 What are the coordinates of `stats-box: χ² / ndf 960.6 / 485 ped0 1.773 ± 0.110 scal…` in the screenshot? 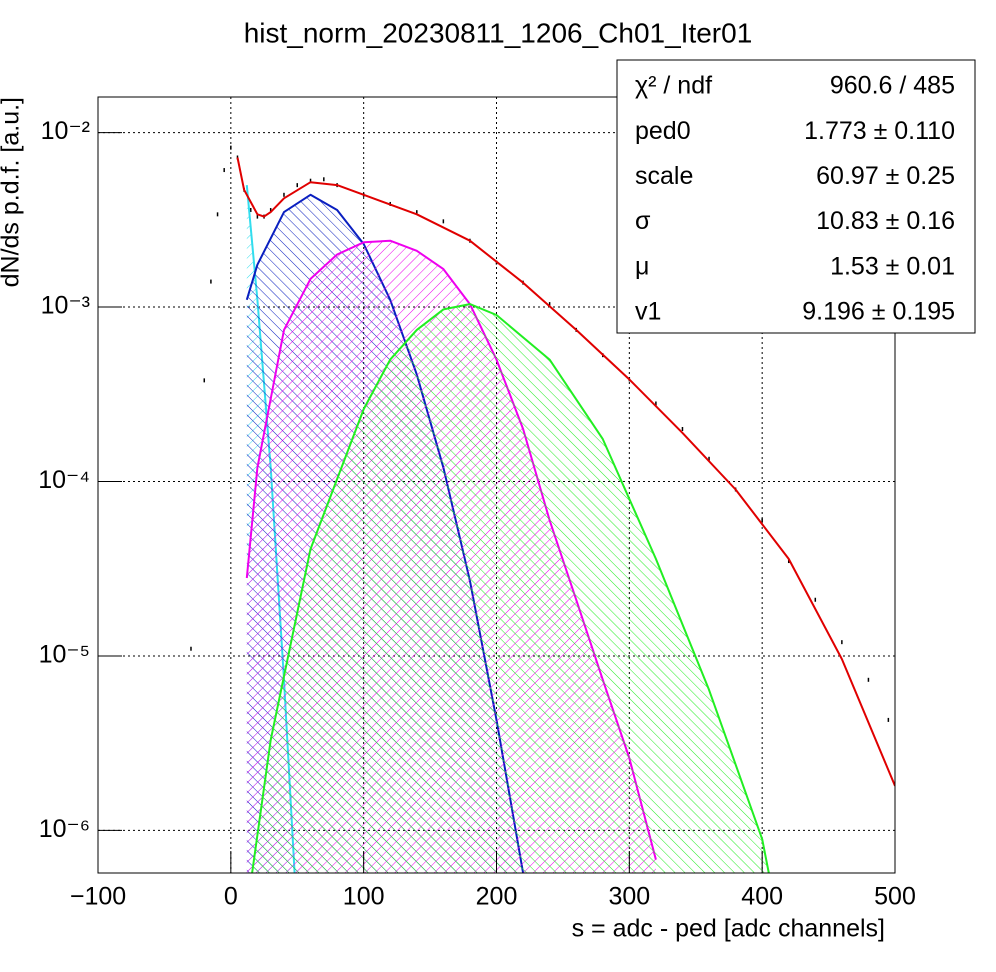 It's located at (796, 196).